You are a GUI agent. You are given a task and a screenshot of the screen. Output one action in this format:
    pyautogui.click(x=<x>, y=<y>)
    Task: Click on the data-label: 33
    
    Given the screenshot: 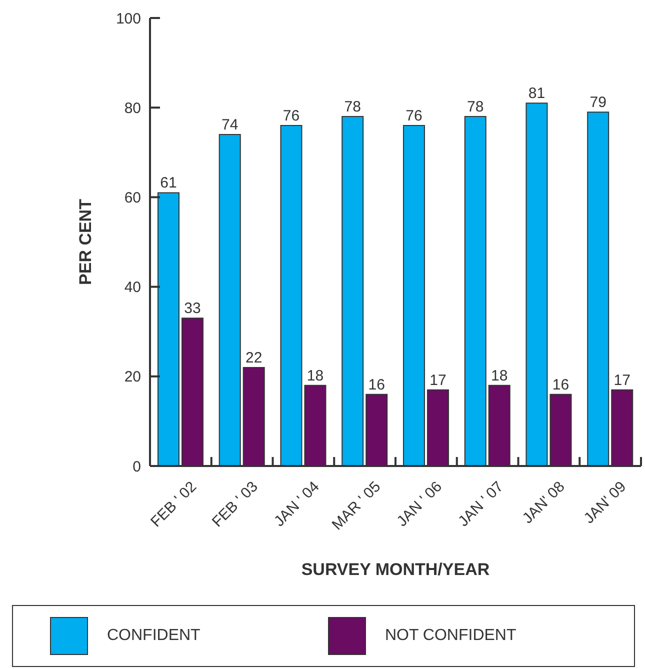 What is the action you would take?
    pyautogui.click(x=192, y=309)
    